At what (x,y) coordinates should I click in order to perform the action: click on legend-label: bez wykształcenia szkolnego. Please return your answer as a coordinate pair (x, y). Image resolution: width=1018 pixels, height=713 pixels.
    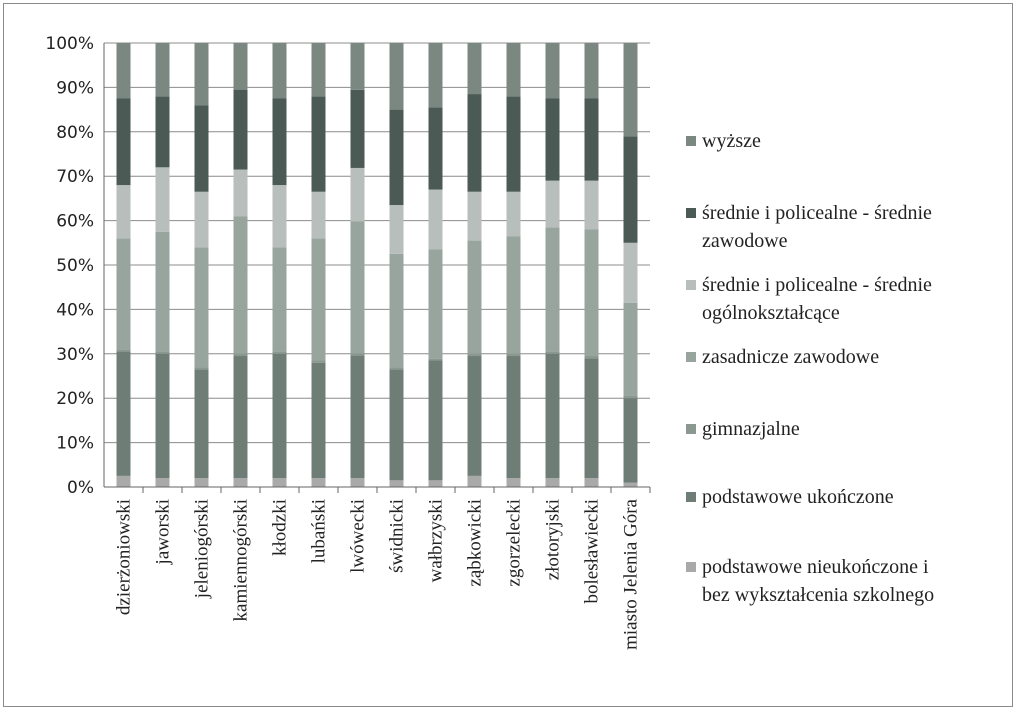
    Looking at the image, I should click on (818, 595).